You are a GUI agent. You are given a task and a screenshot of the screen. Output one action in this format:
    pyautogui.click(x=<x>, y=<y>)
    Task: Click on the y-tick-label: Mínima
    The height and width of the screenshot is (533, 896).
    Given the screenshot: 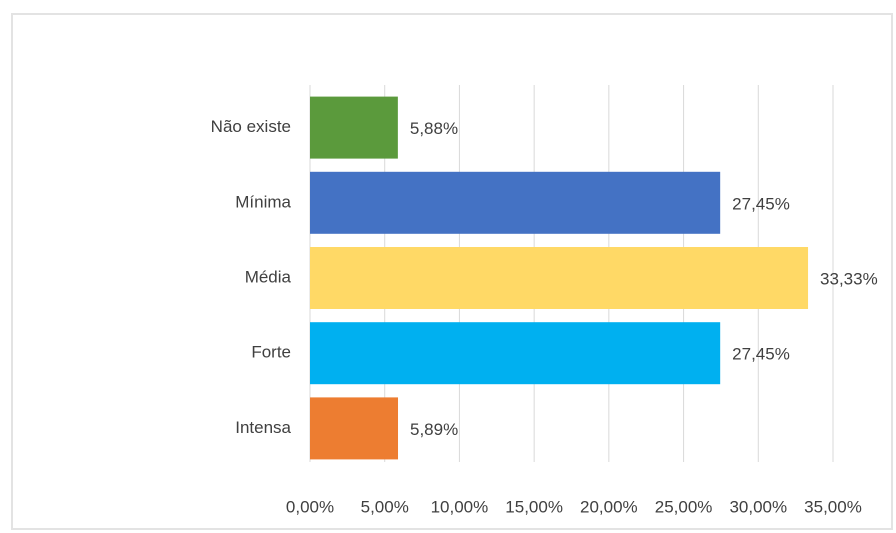 What is the action you would take?
    pyautogui.click(x=263, y=201)
    